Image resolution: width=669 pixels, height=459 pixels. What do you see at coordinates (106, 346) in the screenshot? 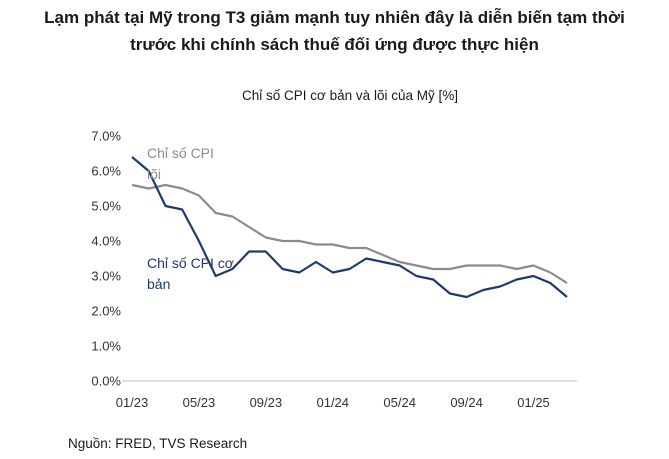
I see `y-tick-label: 1.0%` at bounding box center [106, 346].